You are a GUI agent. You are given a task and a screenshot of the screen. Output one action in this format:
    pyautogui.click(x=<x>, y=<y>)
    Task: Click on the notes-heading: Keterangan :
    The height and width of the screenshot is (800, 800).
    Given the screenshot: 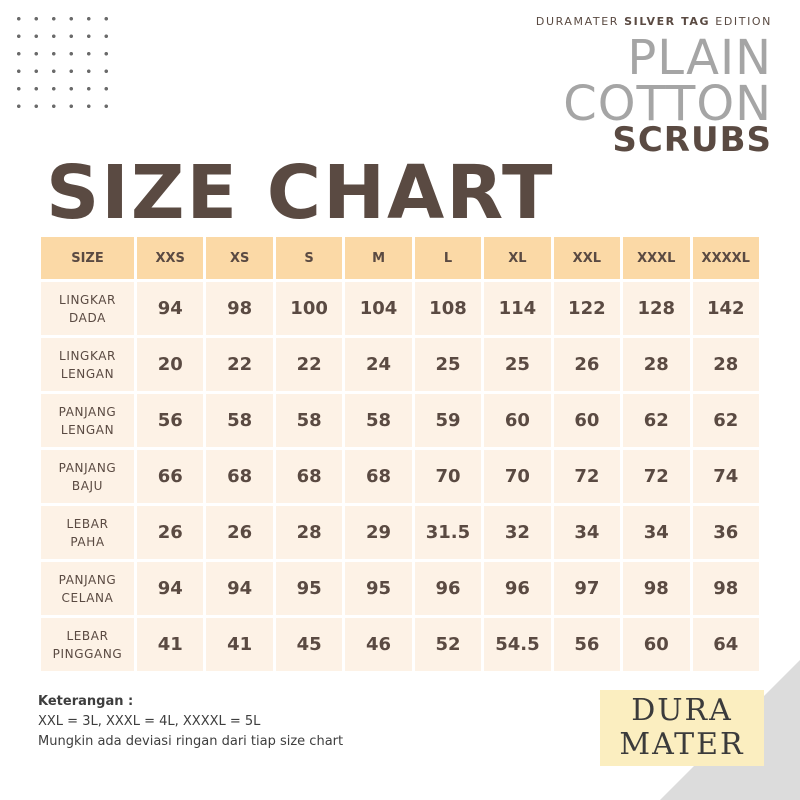 What is the action you would take?
    pyautogui.click(x=86, y=701)
    